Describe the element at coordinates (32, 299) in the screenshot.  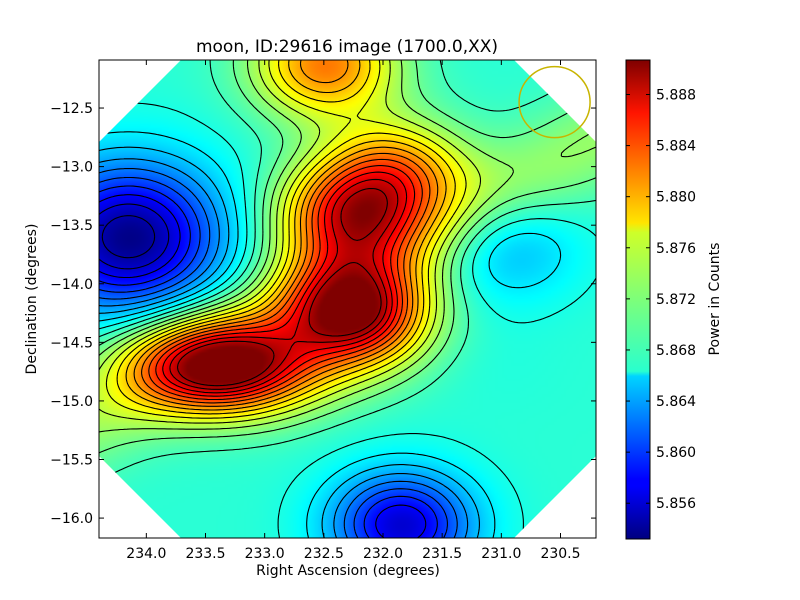
I see `y-axis-label: Declination (degrees)` at that location.